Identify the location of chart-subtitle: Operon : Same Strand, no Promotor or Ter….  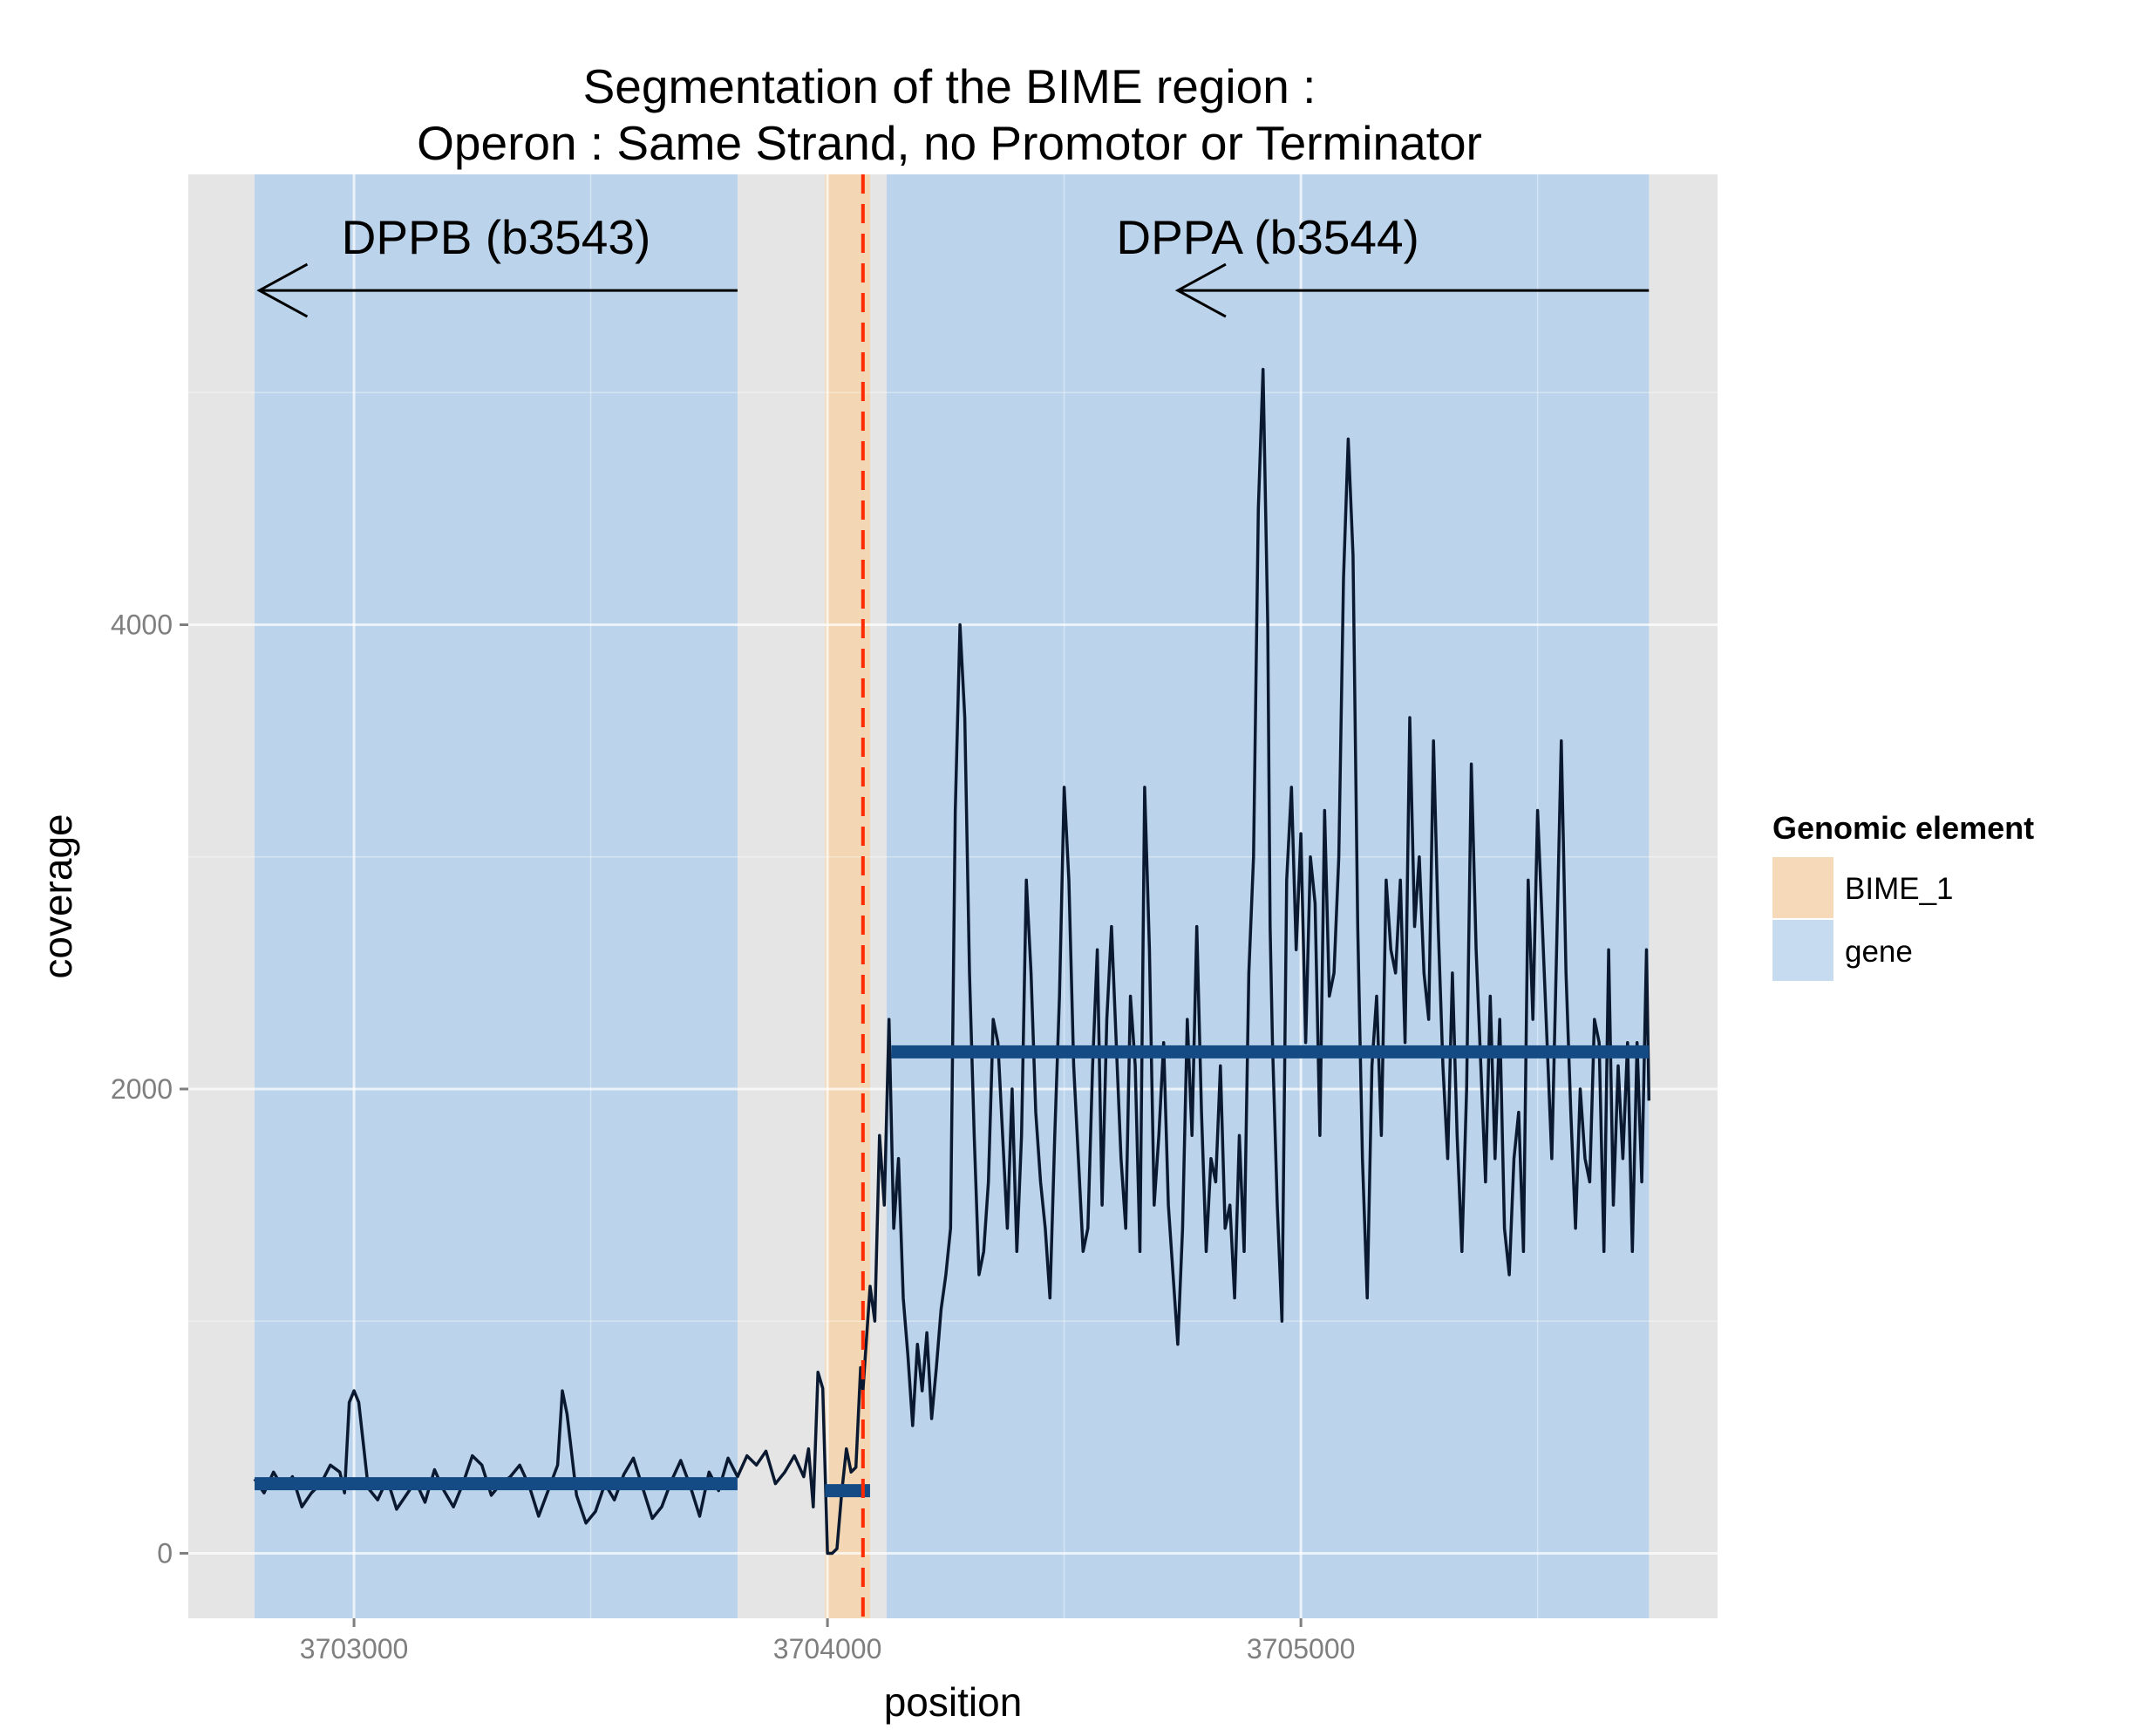
(949, 143).